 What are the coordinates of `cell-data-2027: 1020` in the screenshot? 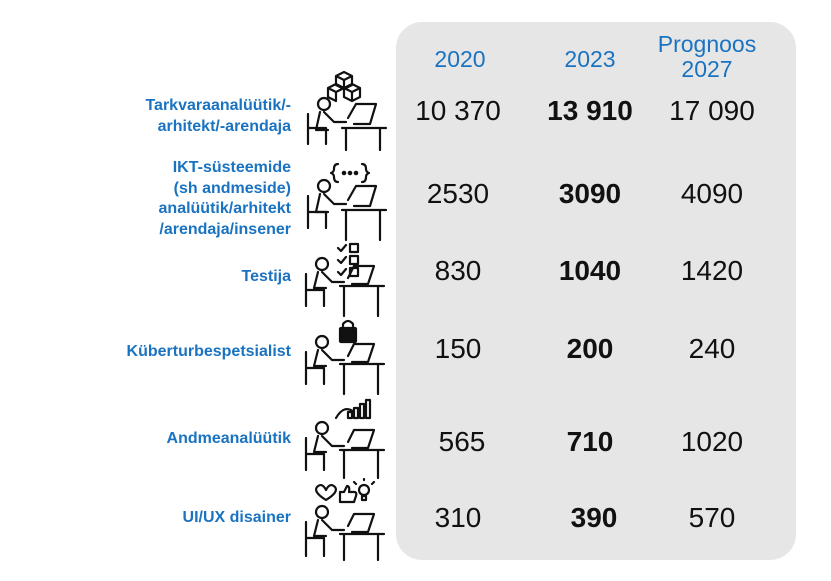 It's located at (712, 441).